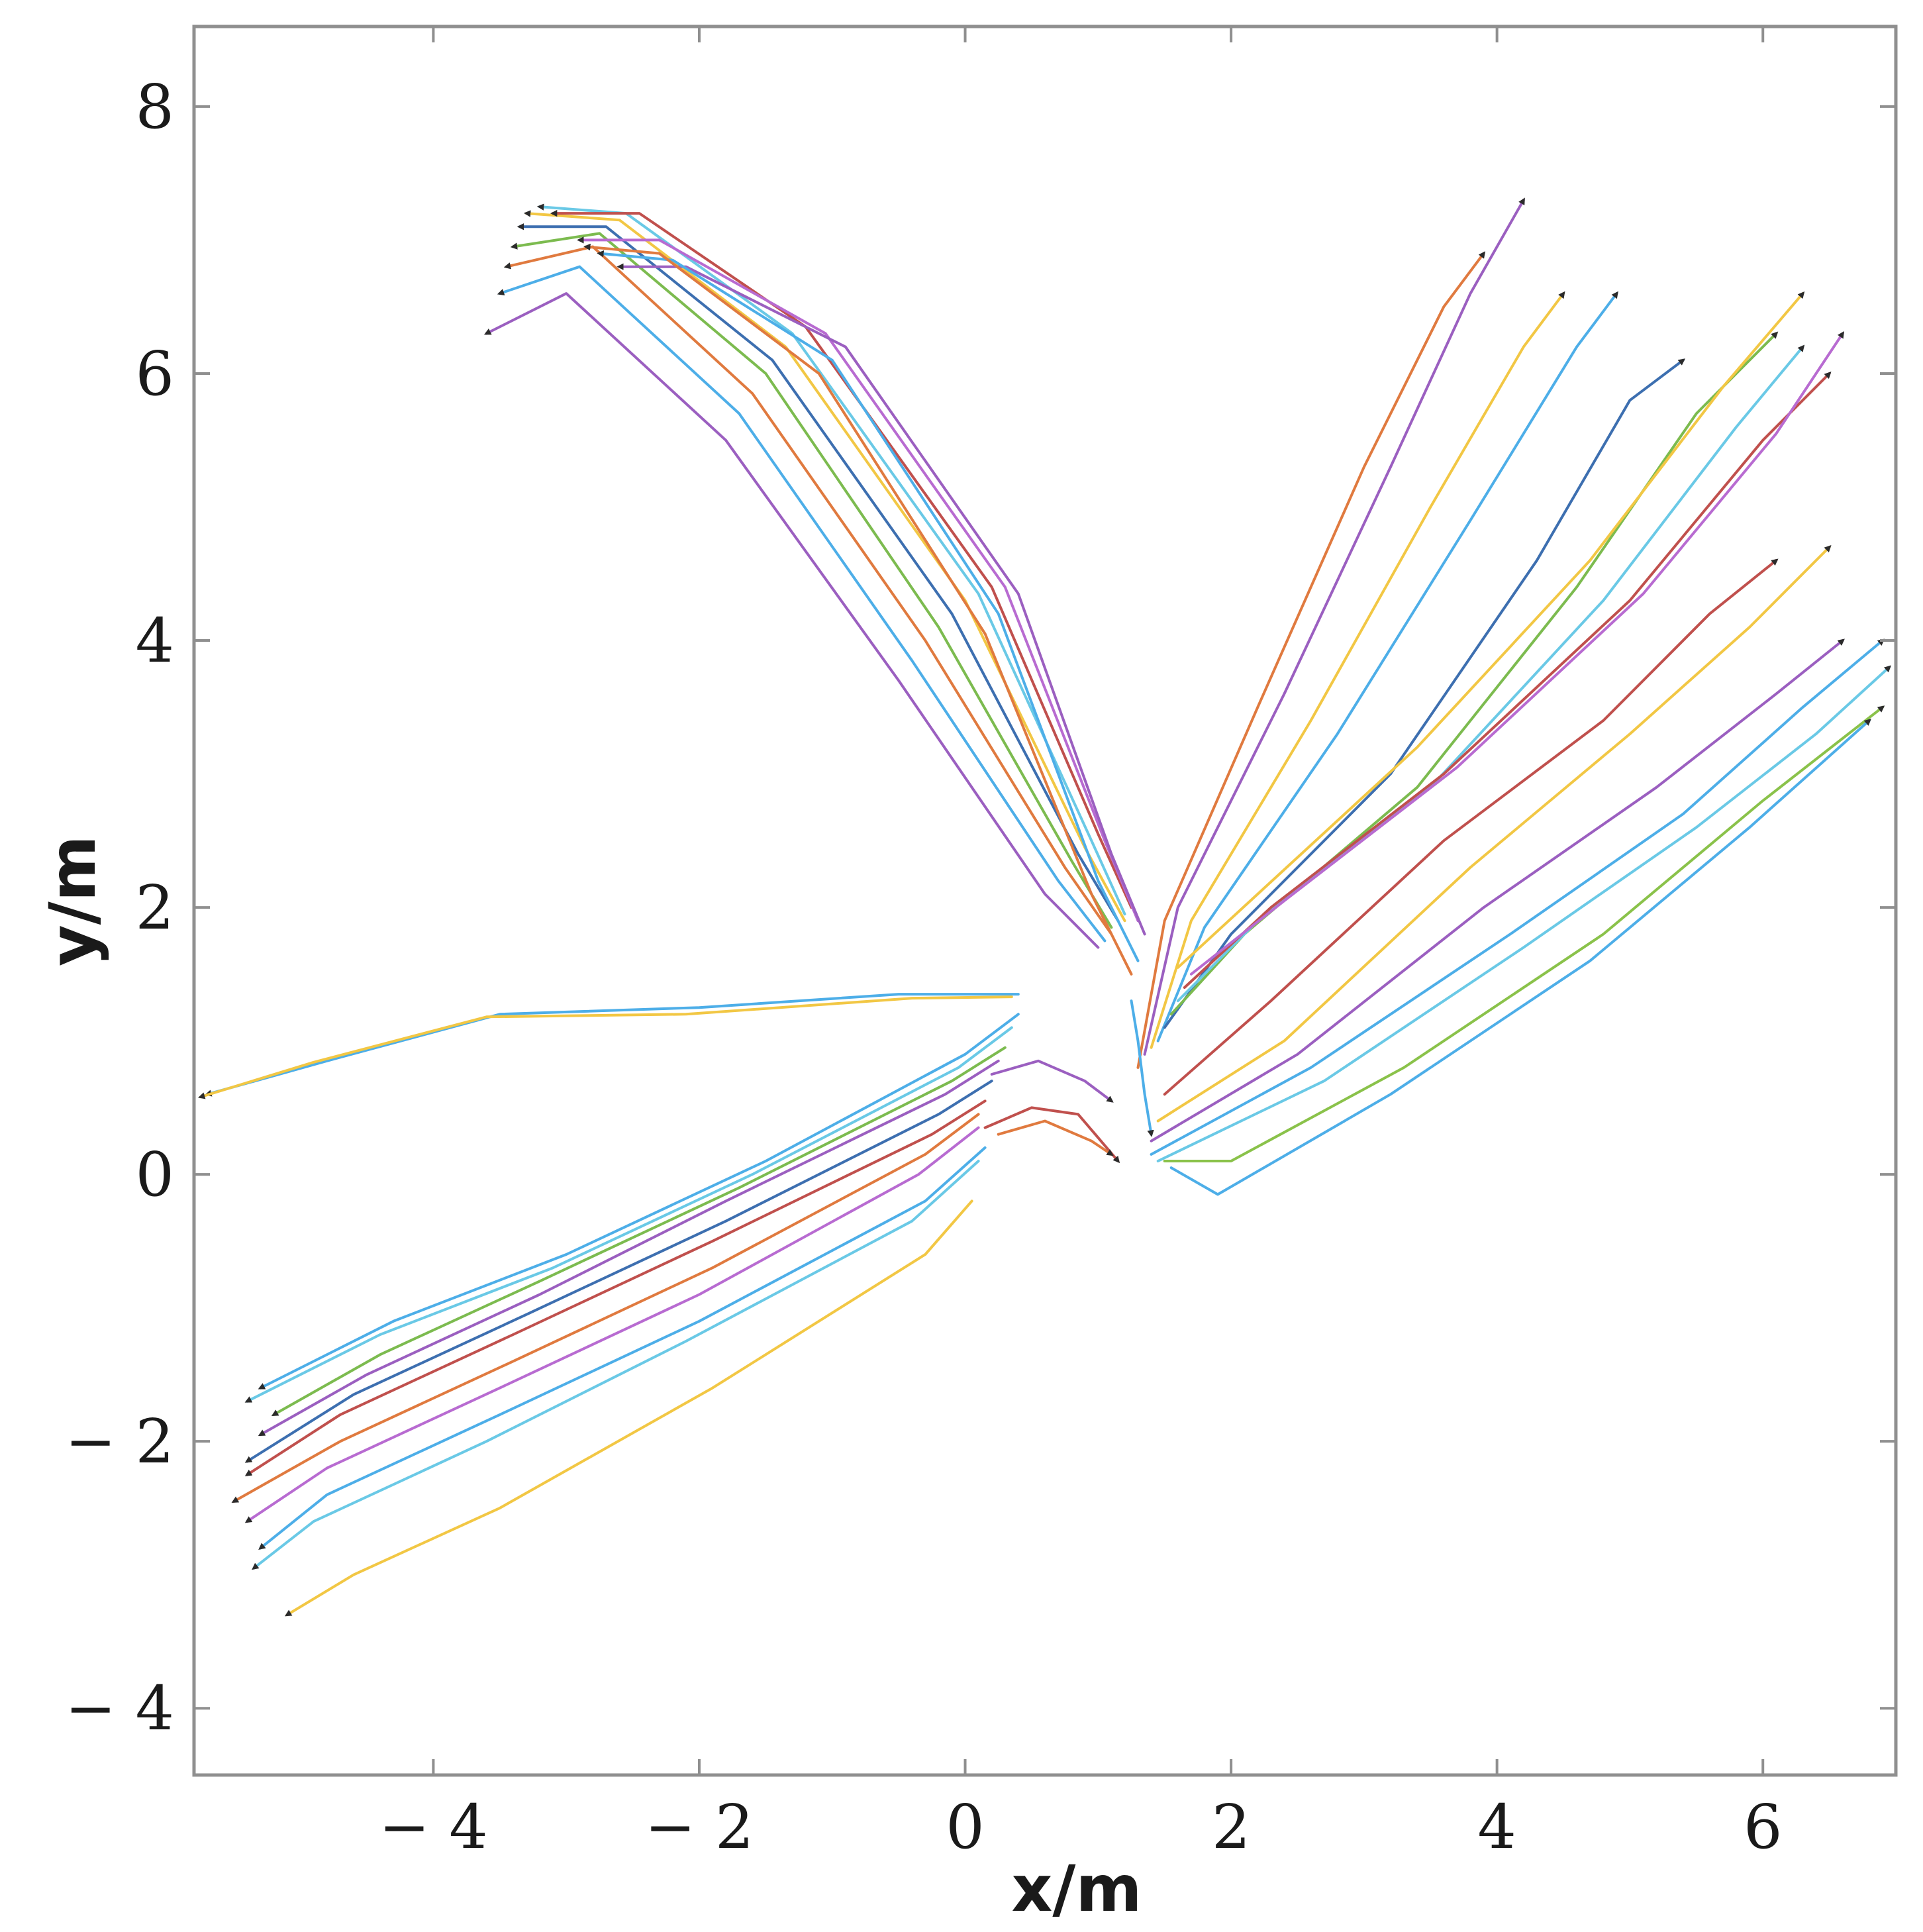 Image resolution: width=1923 pixels, height=1932 pixels. Describe the element at coordinates (1763, 1827) in the screenshot. I see `x-tick-label: 6` at that location.